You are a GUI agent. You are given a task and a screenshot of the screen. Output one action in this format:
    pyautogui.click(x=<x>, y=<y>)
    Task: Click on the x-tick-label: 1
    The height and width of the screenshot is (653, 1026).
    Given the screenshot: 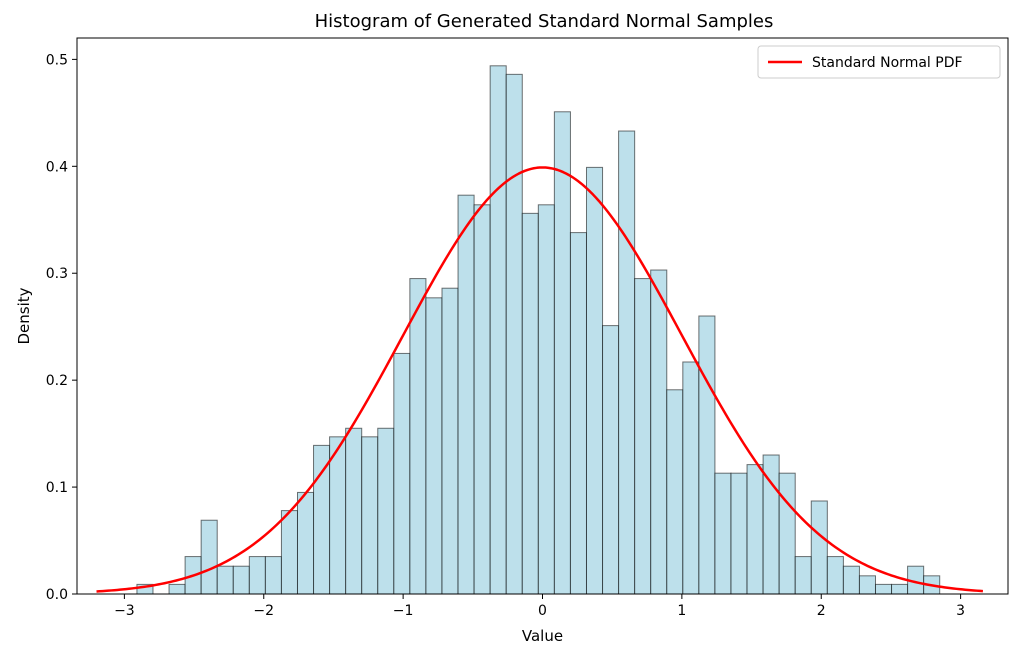 What is the action you would take?
    pyautogui.click(x=681, y=611)
    